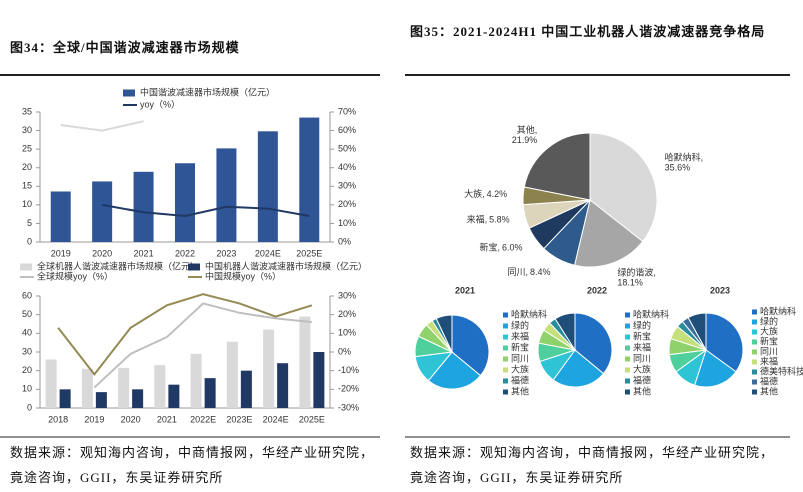 The image size is (803, 492). Describe the element at coordinates (131, 419) in the screenshot. I see `x-tick-label: 2020` at that location.